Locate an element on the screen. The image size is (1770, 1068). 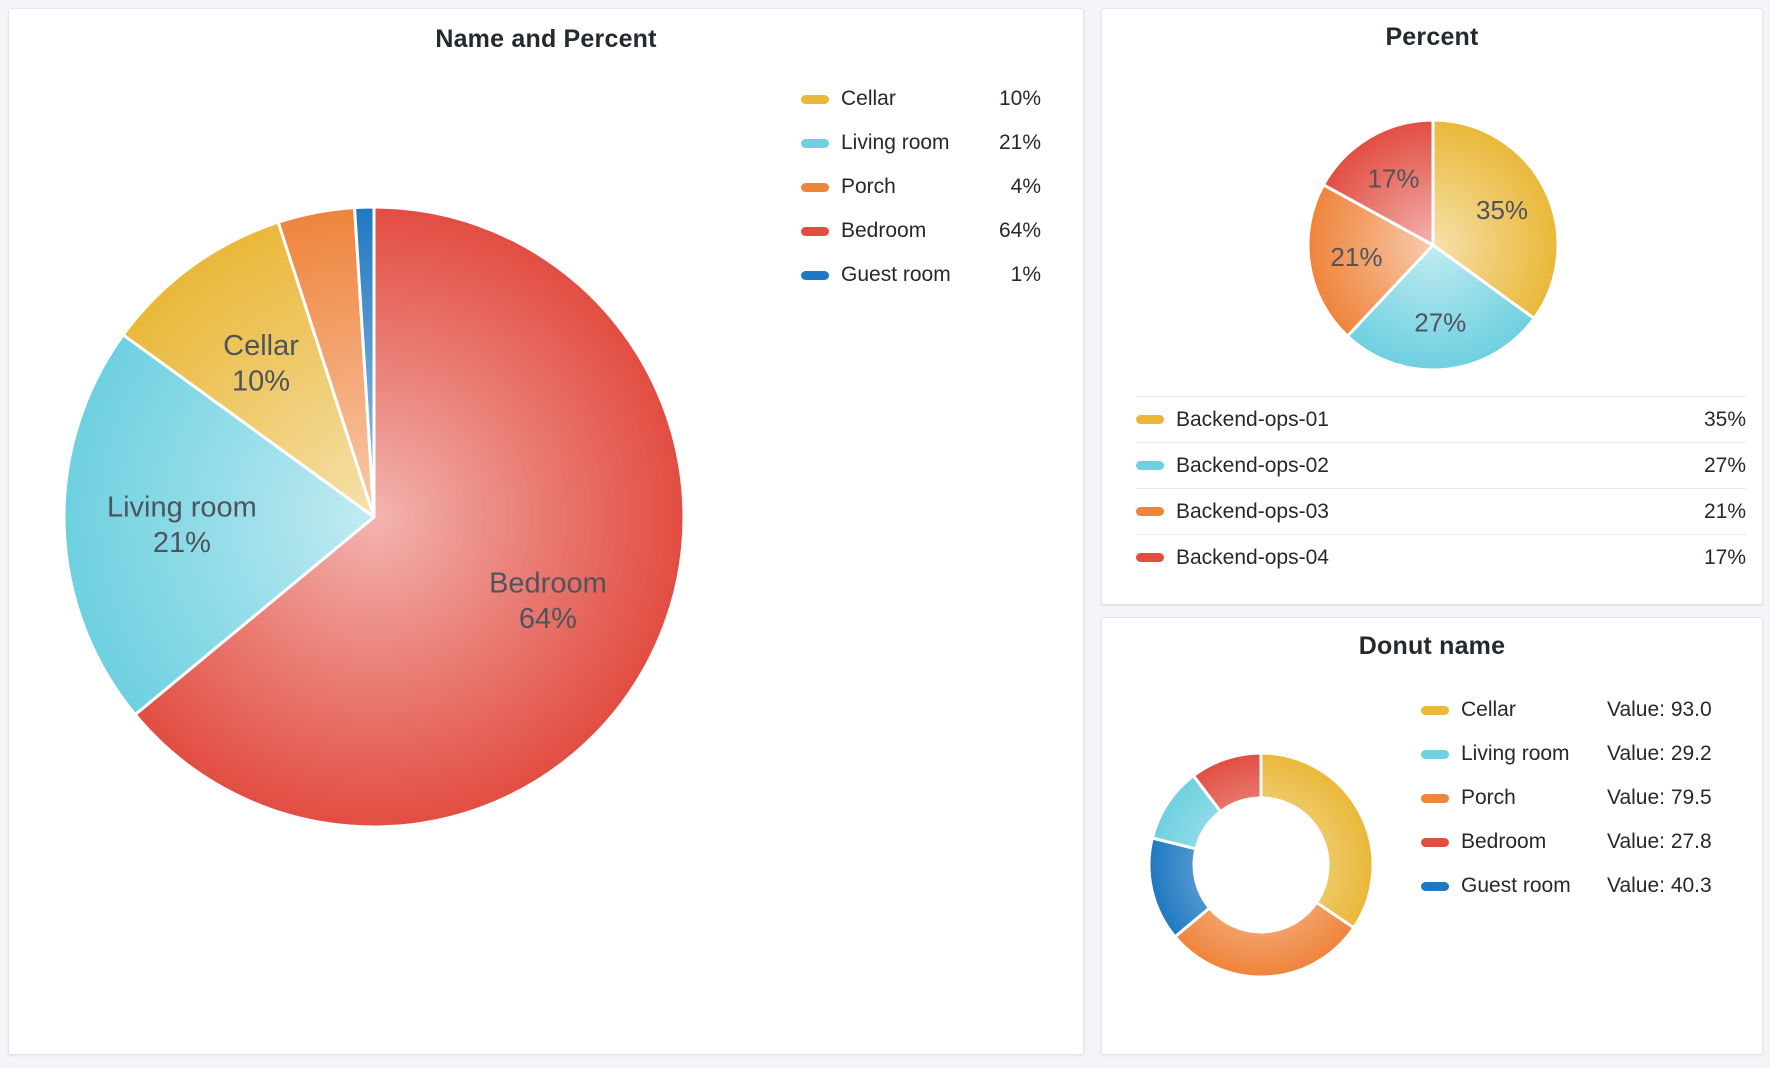
legend-value: 35% is located at coordinates (1724, 419).